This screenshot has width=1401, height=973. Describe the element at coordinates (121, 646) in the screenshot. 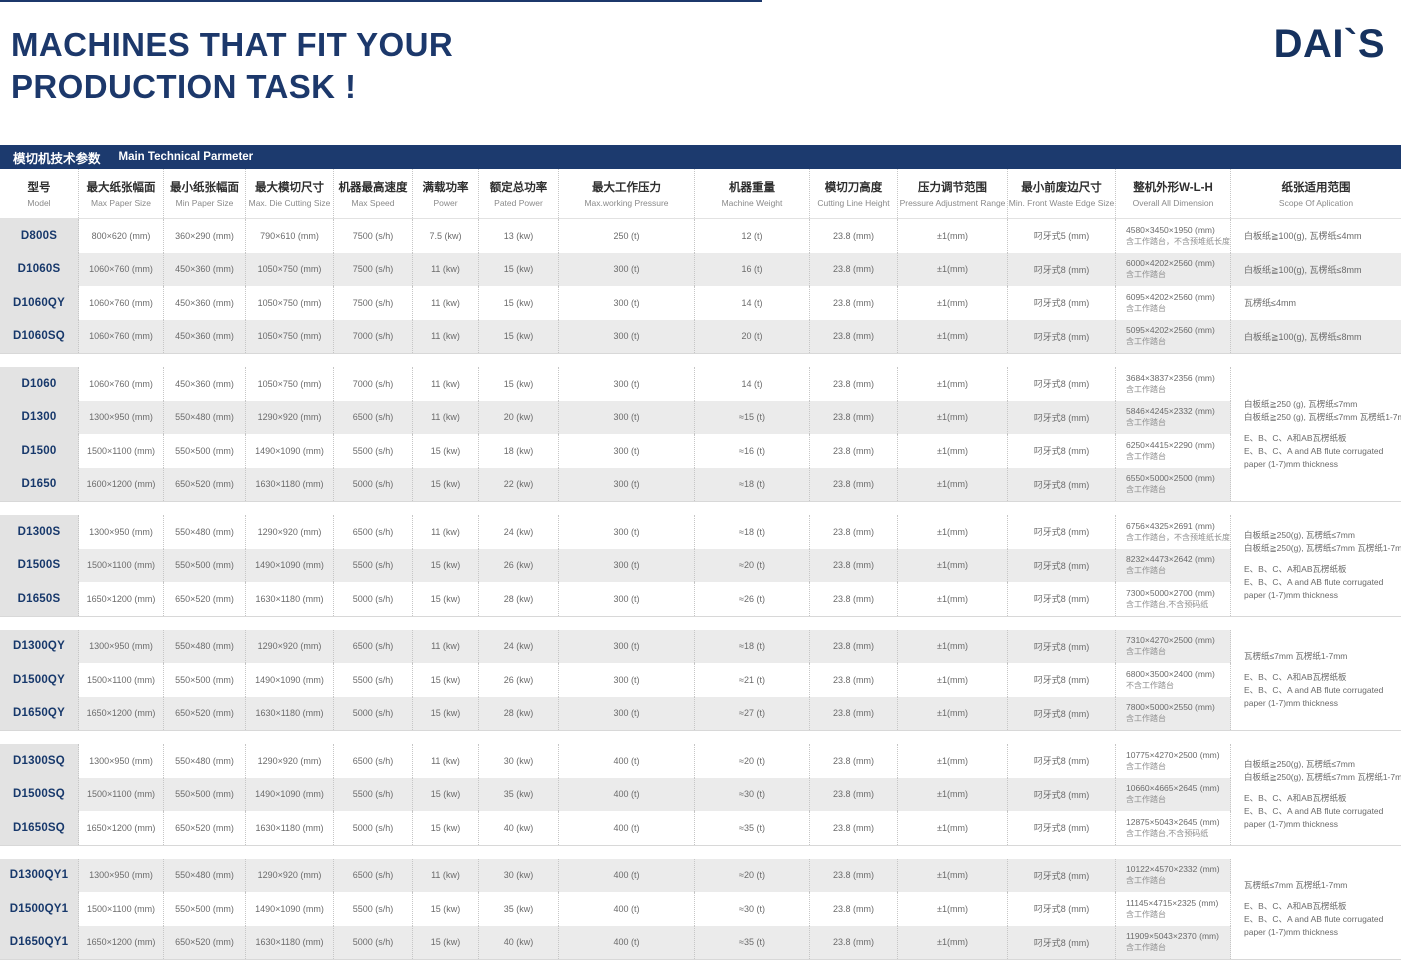

I see `data-cell: 1300×950 (mm)` at that location.